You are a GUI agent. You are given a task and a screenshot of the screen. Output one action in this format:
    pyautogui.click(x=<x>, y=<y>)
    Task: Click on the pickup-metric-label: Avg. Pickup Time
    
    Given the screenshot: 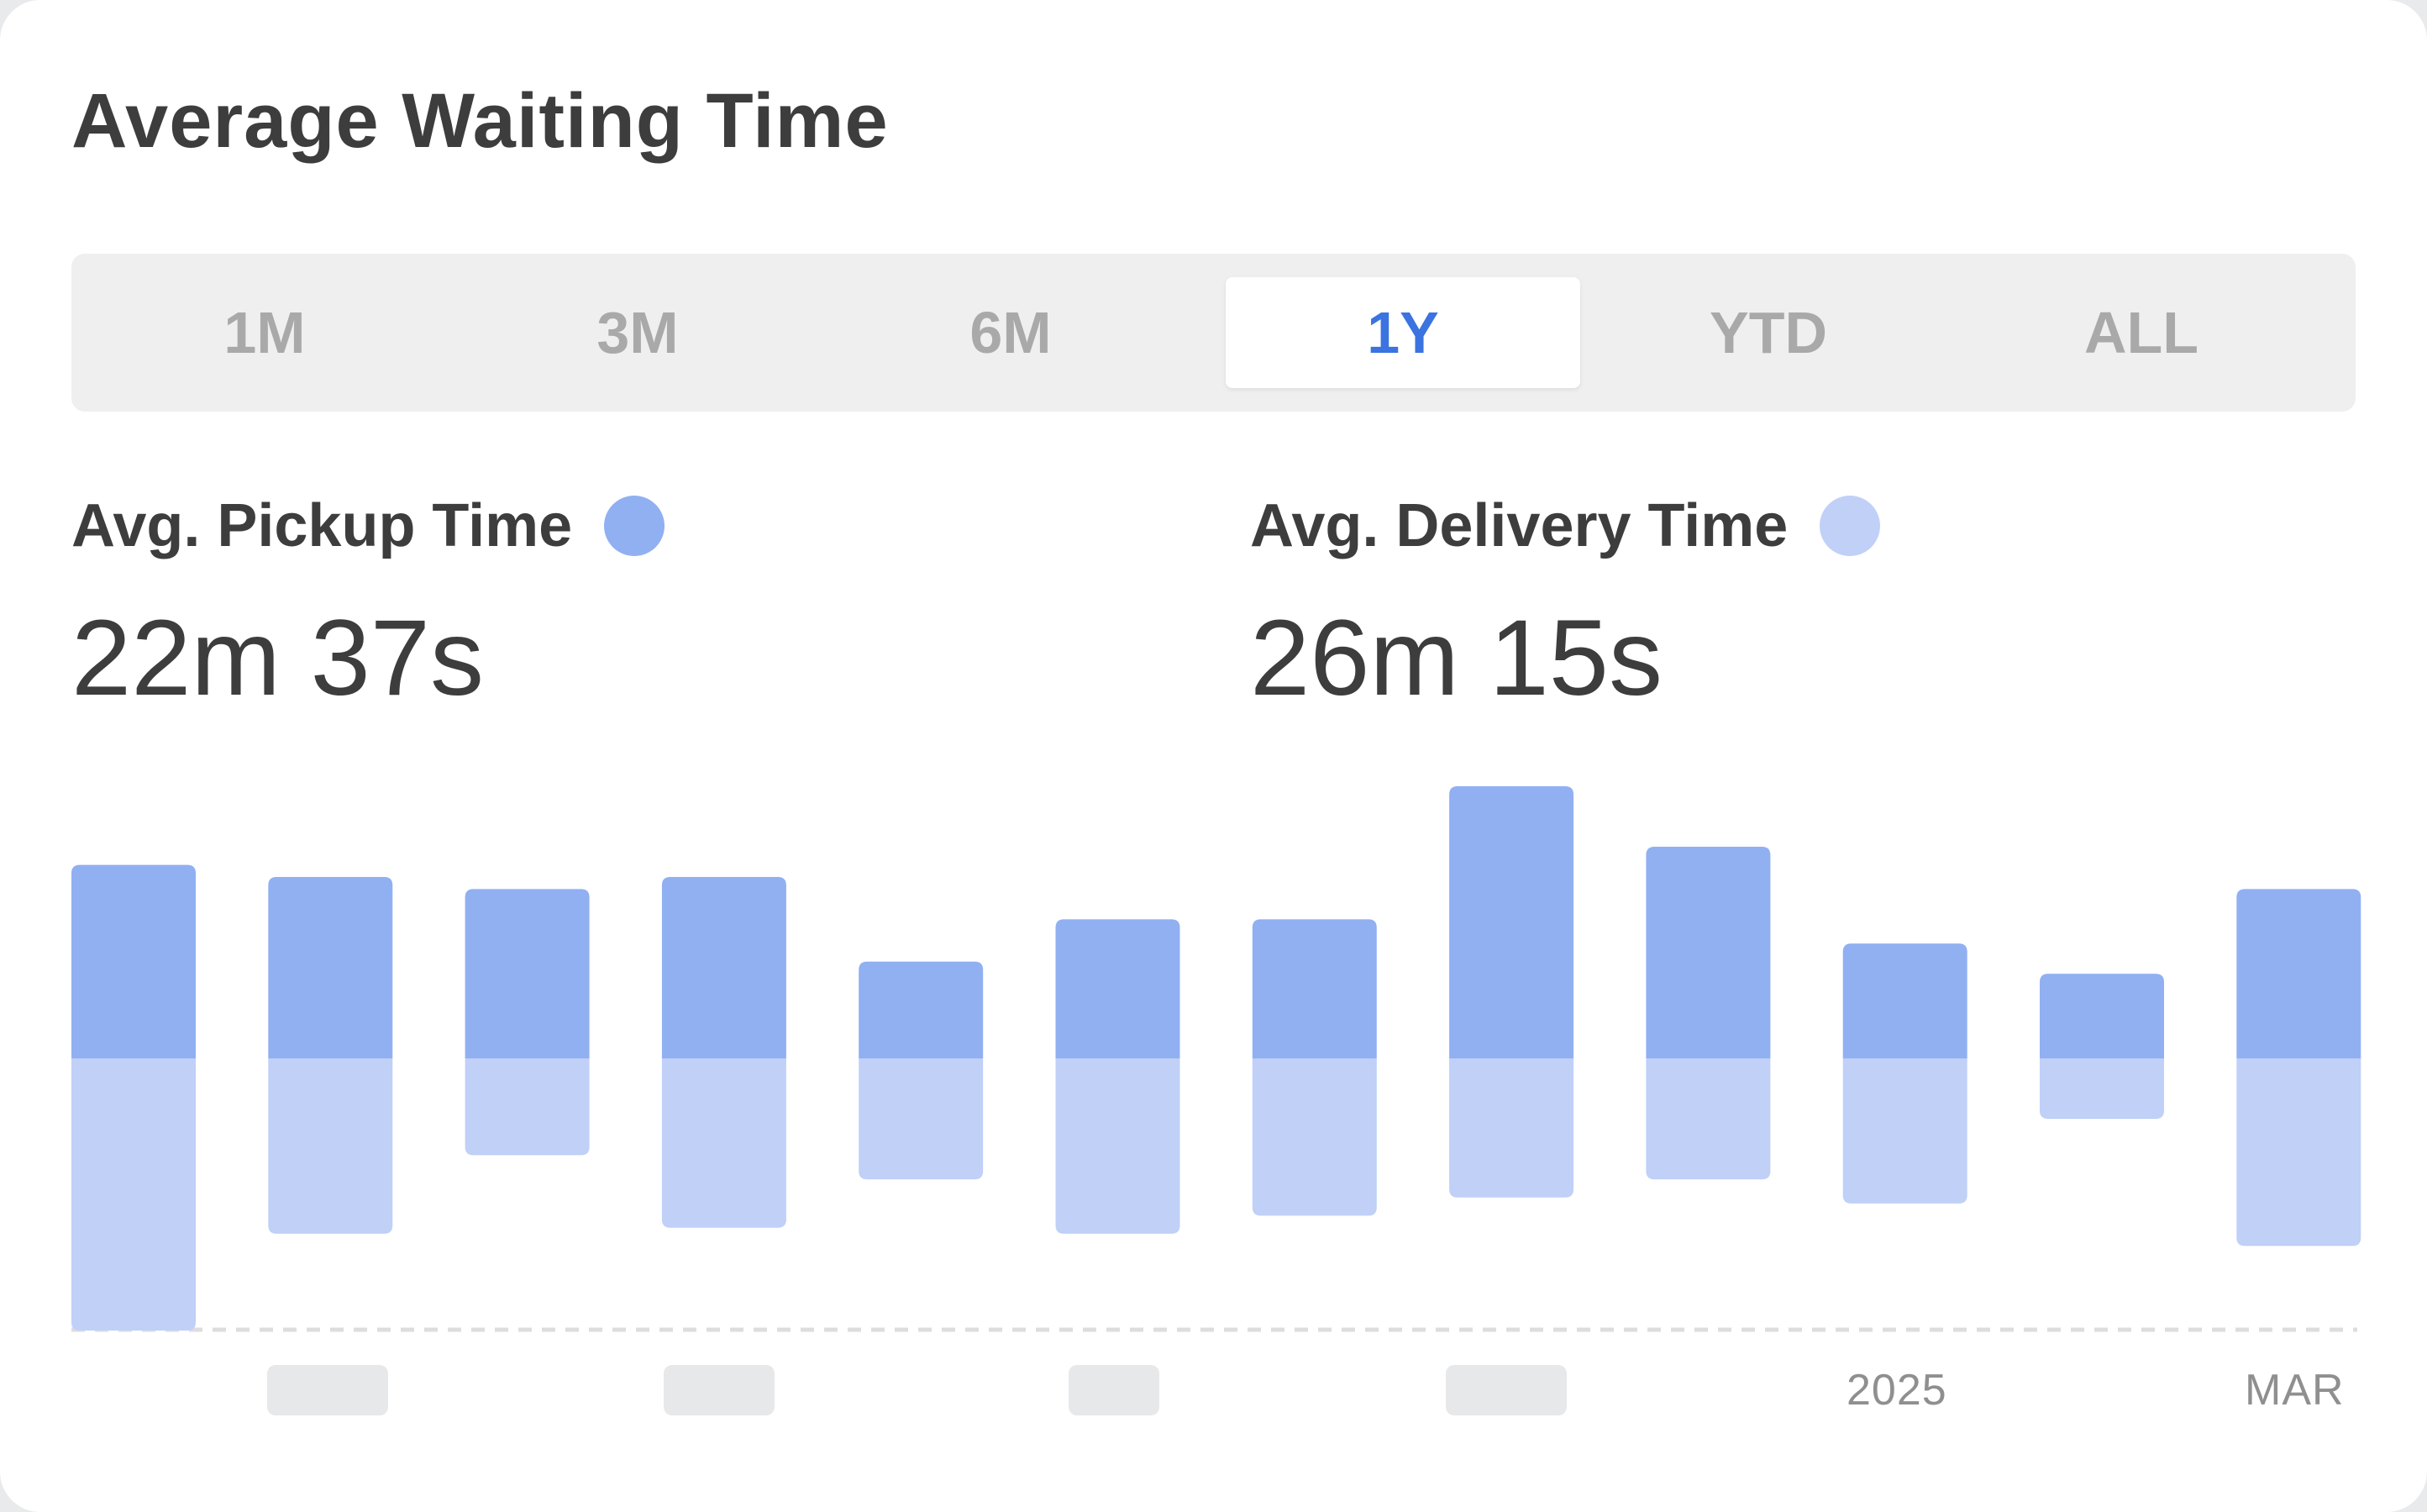 What is the action you would take?
    pyautogui.click(x=368, y=525)
    